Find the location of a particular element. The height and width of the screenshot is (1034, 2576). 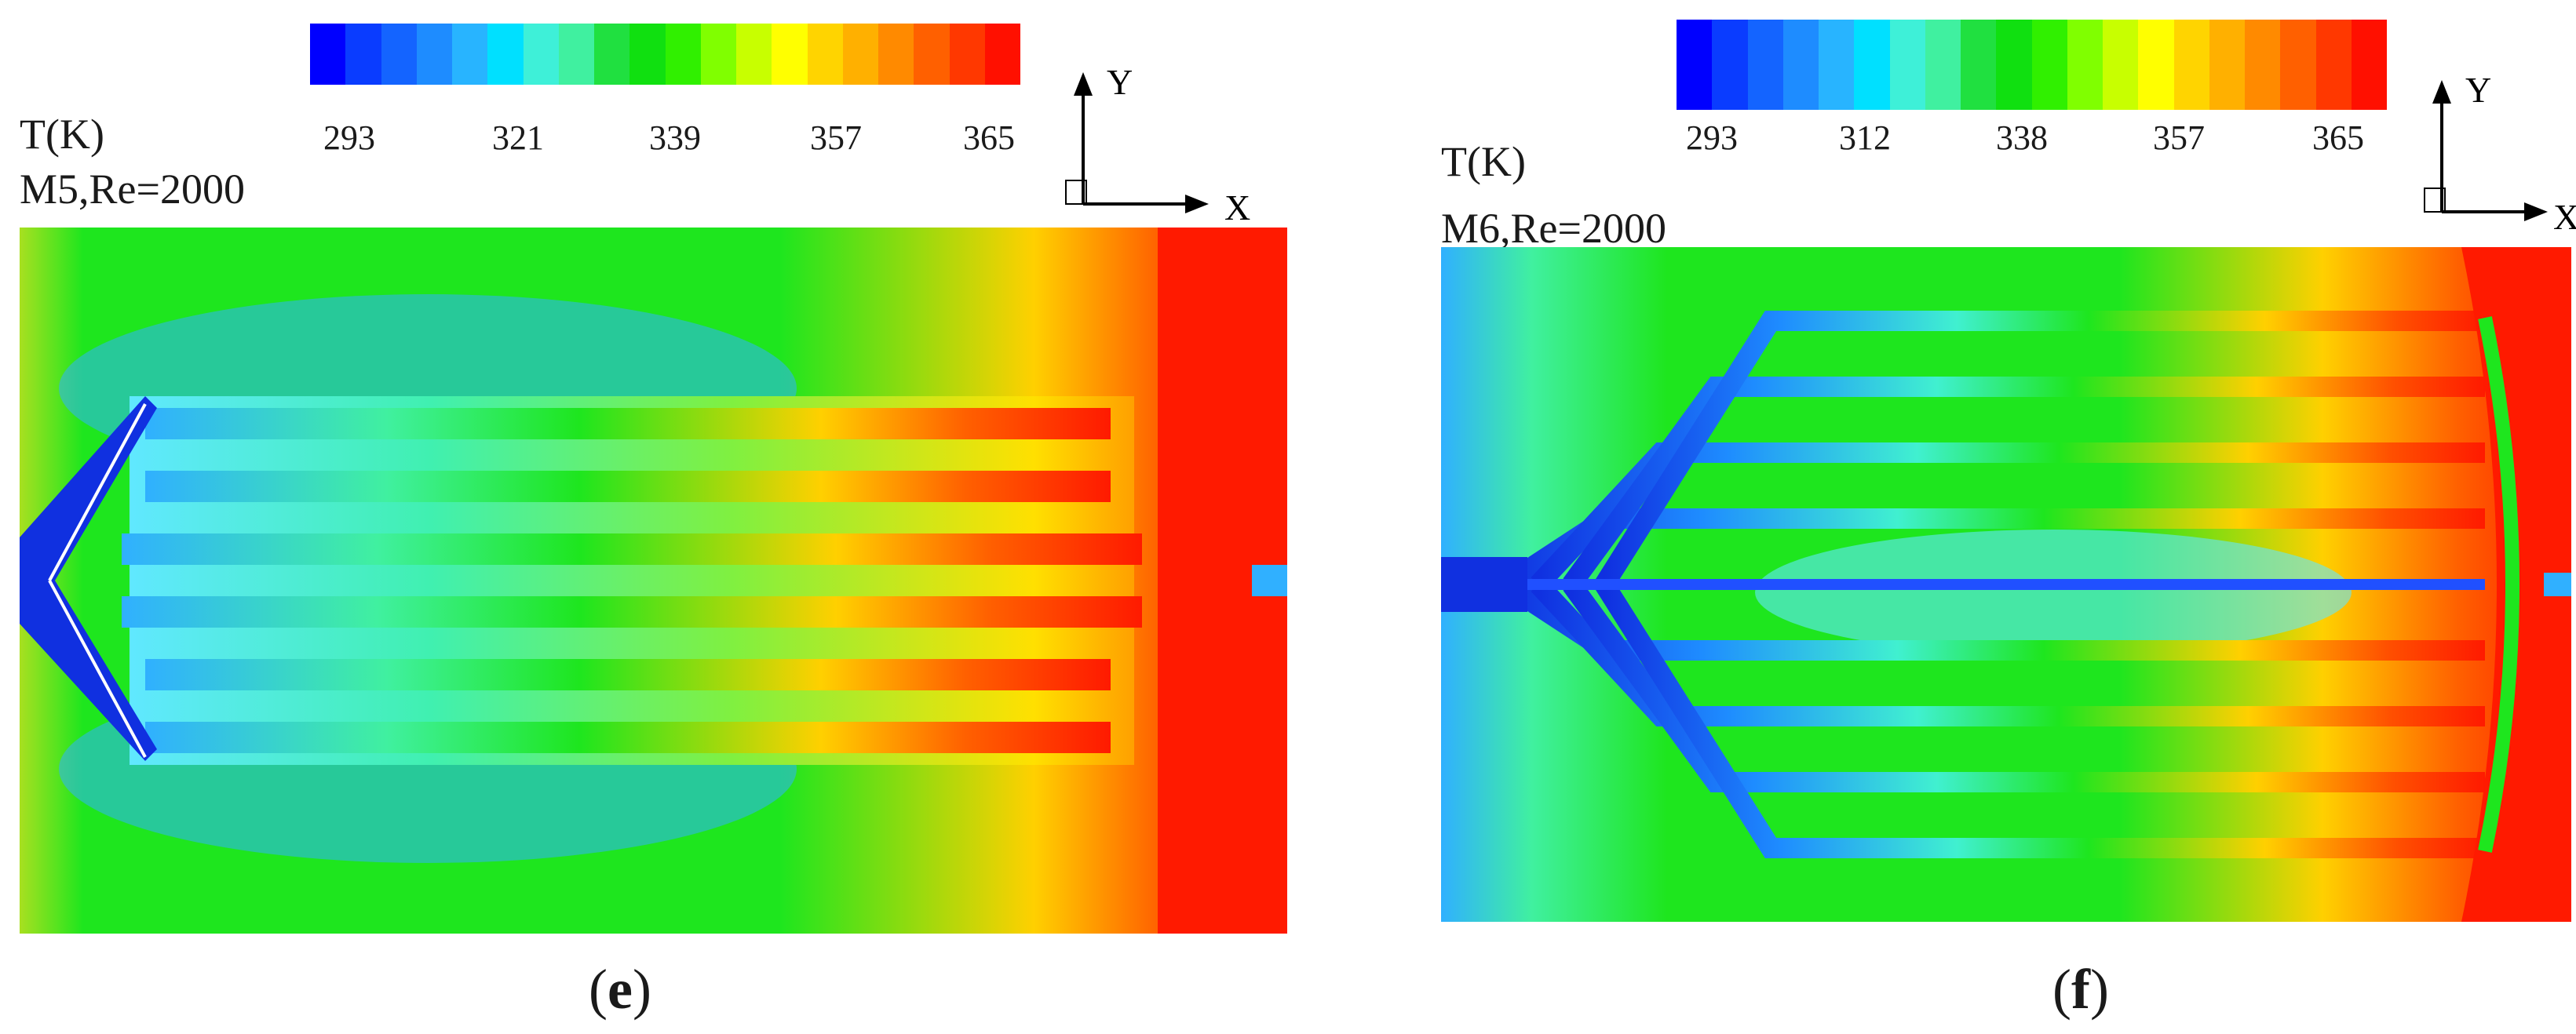

colorbar-tick: 338 is located at coordinates (2022, 137).